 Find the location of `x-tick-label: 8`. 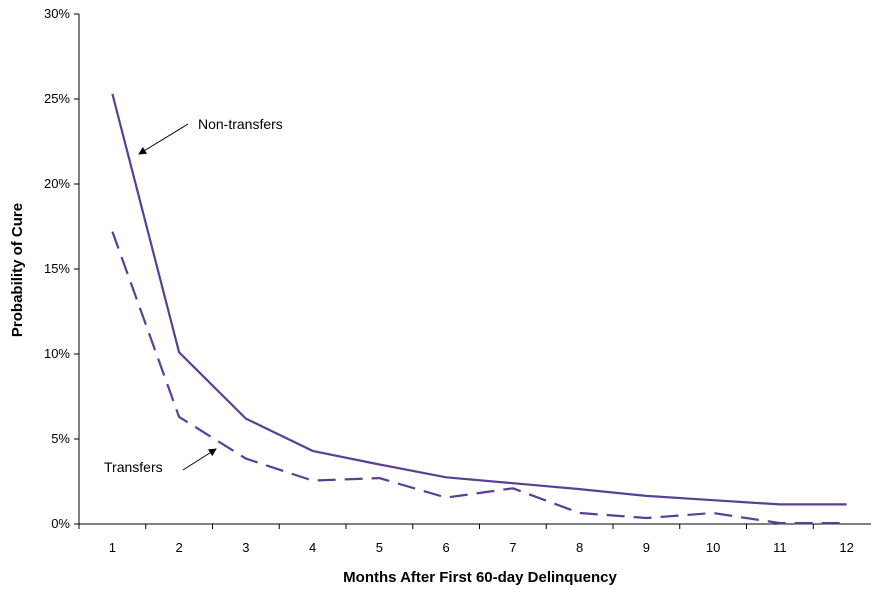

x-tick-label: 8 is located at coordinates (579, 547).